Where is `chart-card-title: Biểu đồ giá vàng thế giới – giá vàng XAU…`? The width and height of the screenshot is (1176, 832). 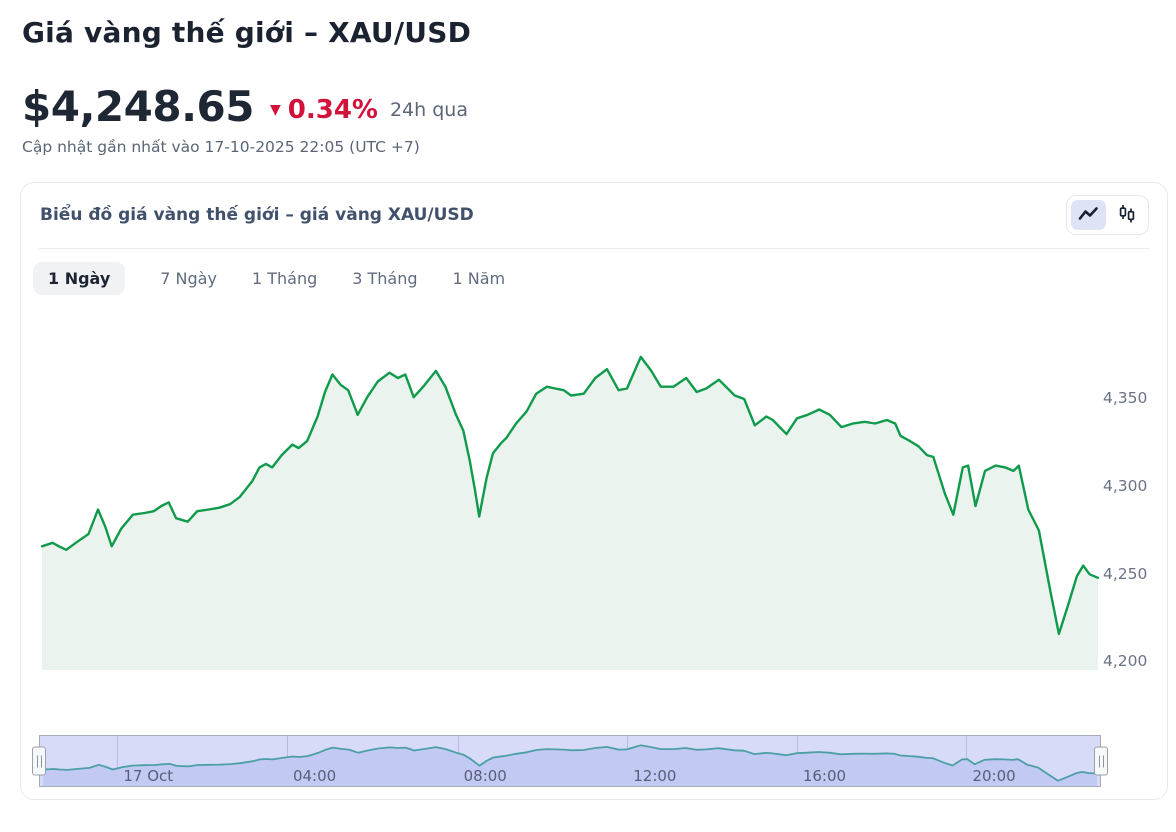
chart-card-title: Biểu đồ giá vàng thế giới – giá vàng XAU… is located at coordinates (257, 215).